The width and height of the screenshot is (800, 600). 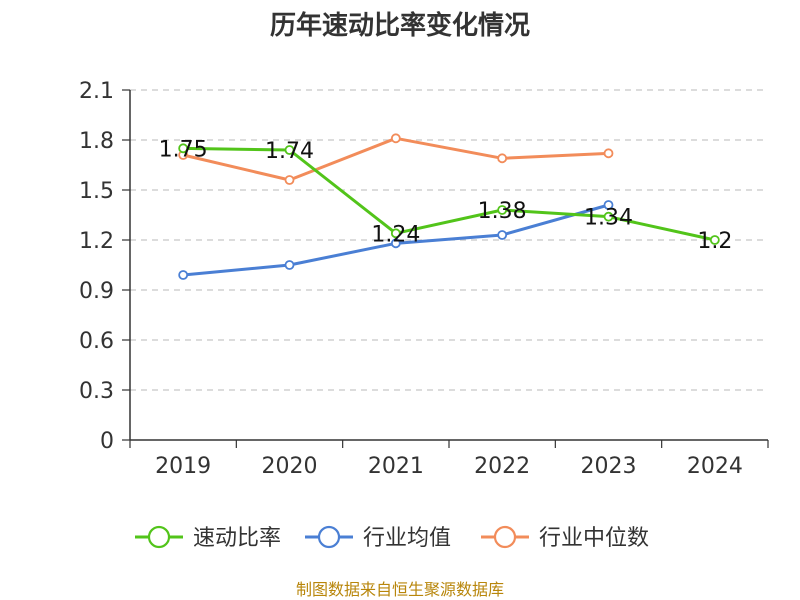 What do you see at coordinates (609, 466) in the screenshot?
I see `x-tick-label: 2023` at bounding box center [609, 466].